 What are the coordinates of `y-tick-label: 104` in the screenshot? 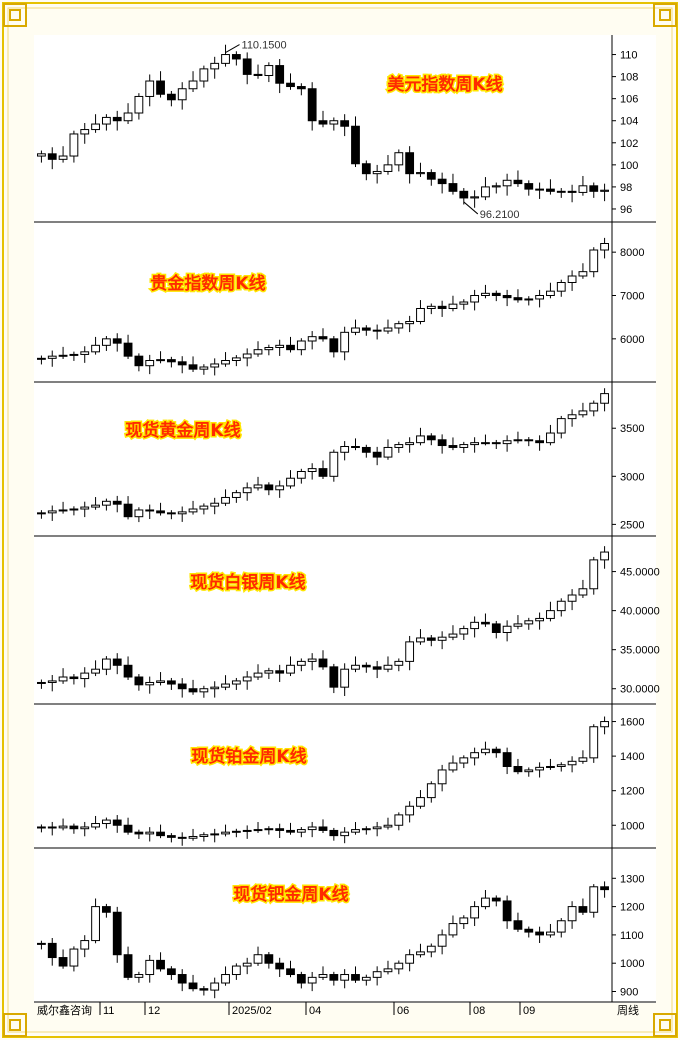 It's located at (629, 122).